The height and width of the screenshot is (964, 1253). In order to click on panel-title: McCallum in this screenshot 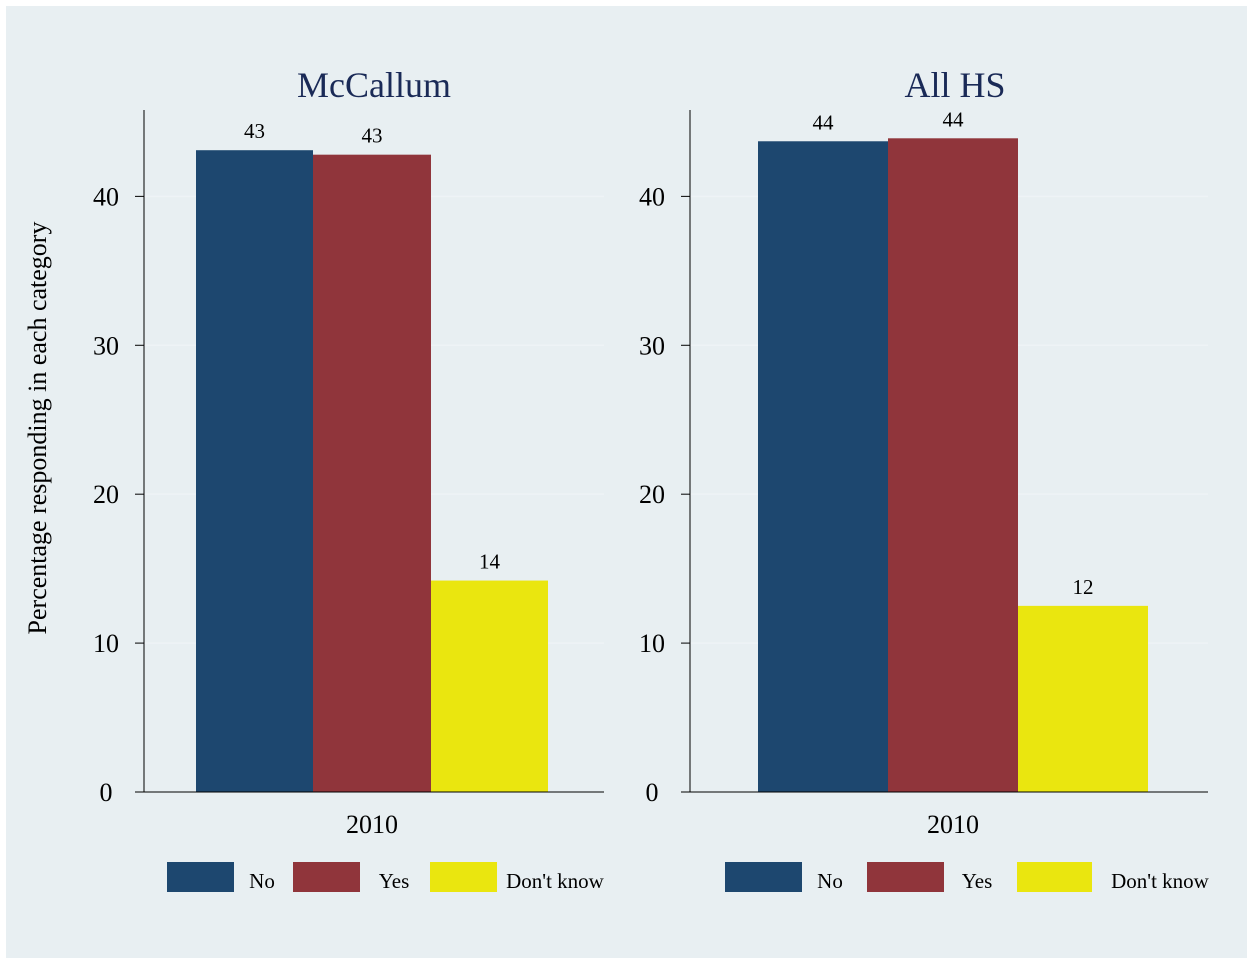, I will do `click(374, 85)`.